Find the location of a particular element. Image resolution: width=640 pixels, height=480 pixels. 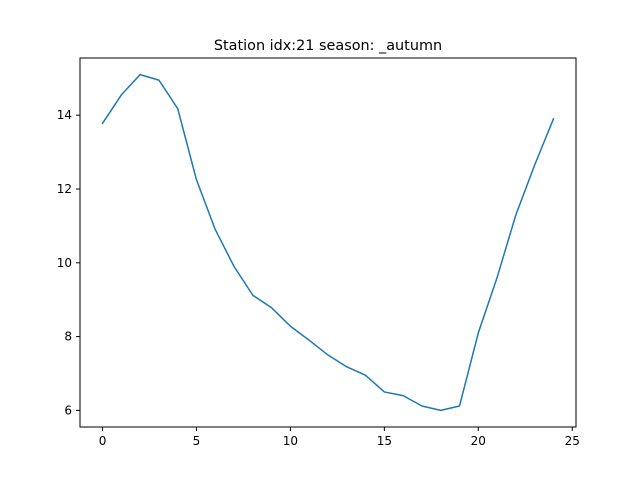

x-tick-label: 15 is located at coordinates (384, 441).